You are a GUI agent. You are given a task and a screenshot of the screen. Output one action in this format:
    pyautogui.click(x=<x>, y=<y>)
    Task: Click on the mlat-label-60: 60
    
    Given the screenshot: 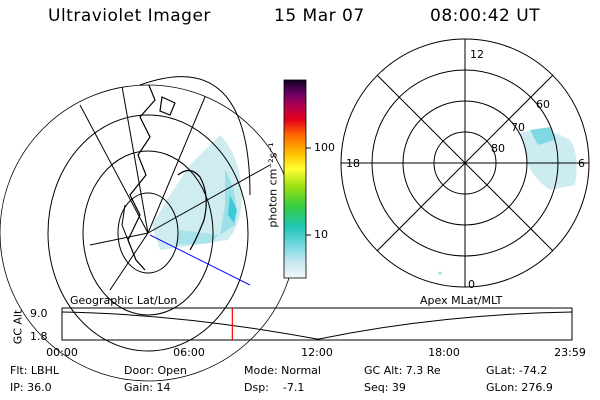 What is the action you would take?
    pyautogui.click(x=543, y=104)
    